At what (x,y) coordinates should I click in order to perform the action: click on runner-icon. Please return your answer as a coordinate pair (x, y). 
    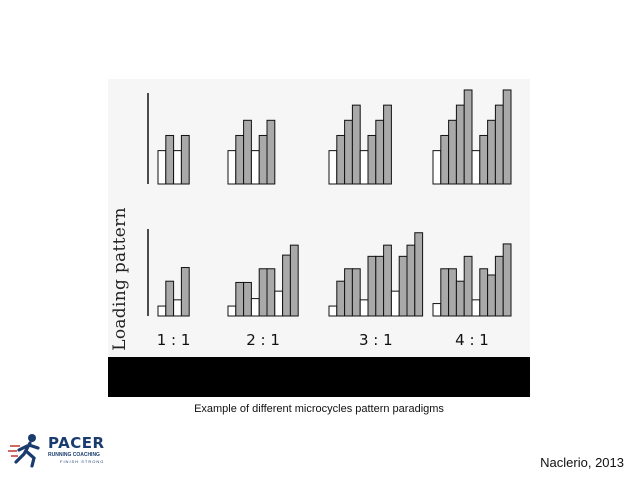
    Looking at the image, I should click on (24, 451).